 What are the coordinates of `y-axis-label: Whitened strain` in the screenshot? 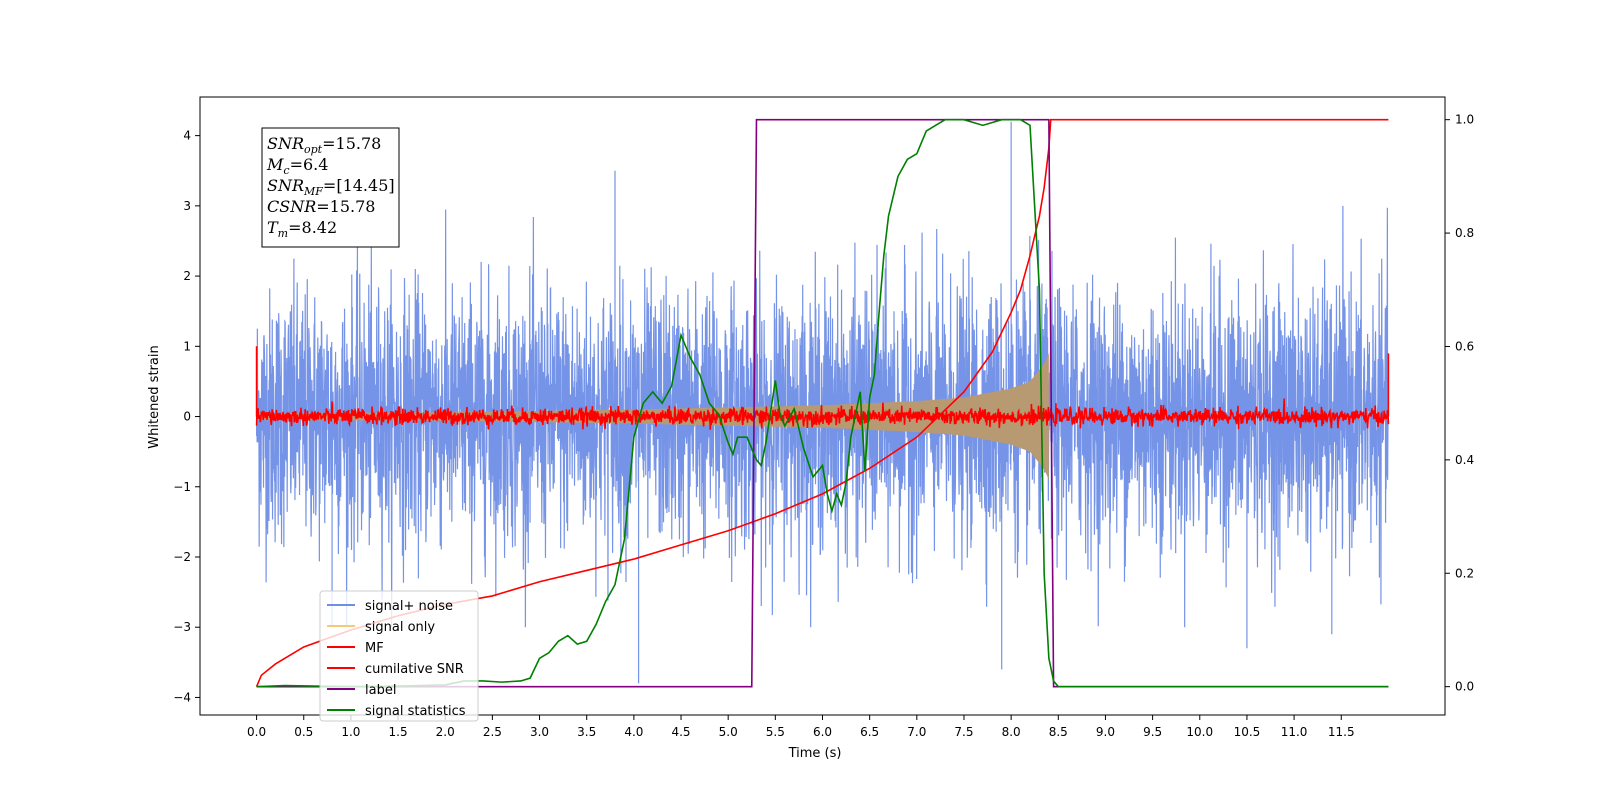 It's located at (154, 396).